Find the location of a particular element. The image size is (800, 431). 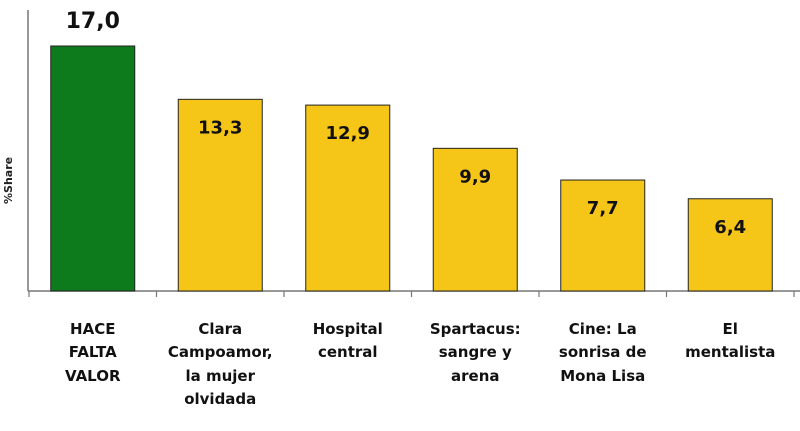

category-label: Clara Campoamor, la mujer olvidada is located at coordinates (220, 364).